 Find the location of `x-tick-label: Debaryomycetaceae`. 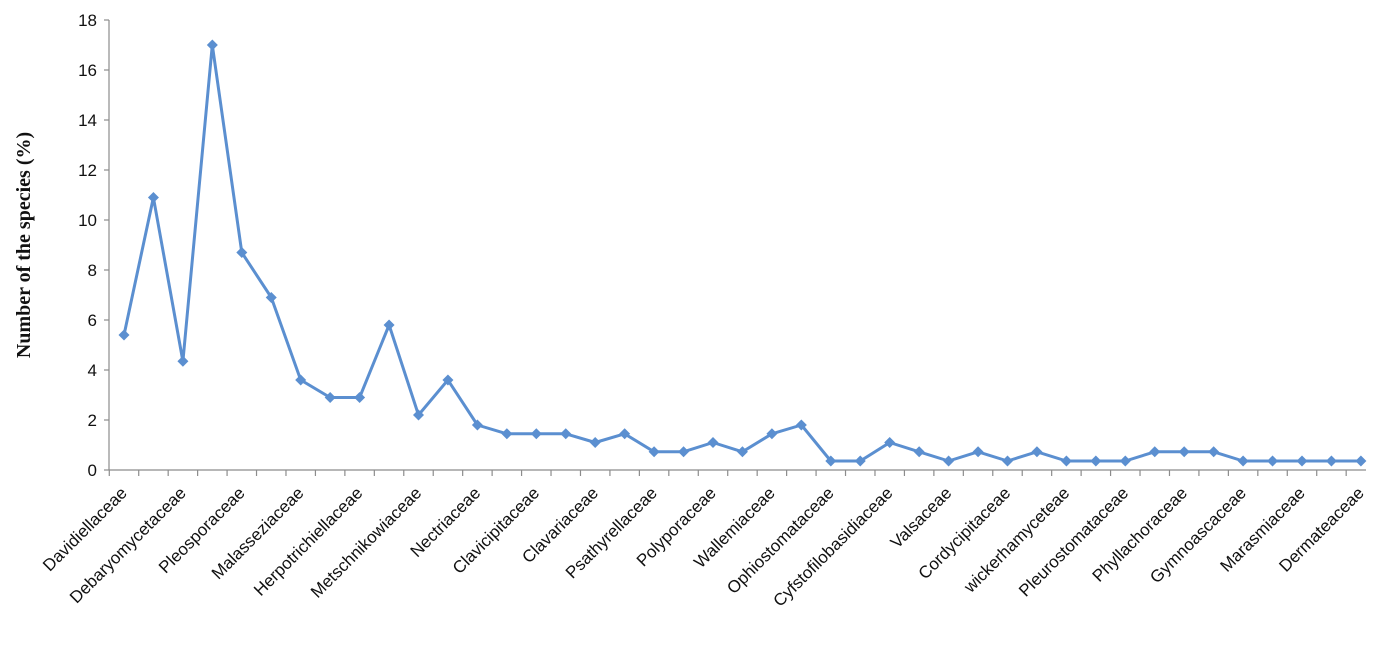

x-tick-label: Debaryomycetaceae is located at coordinates (128, 545).